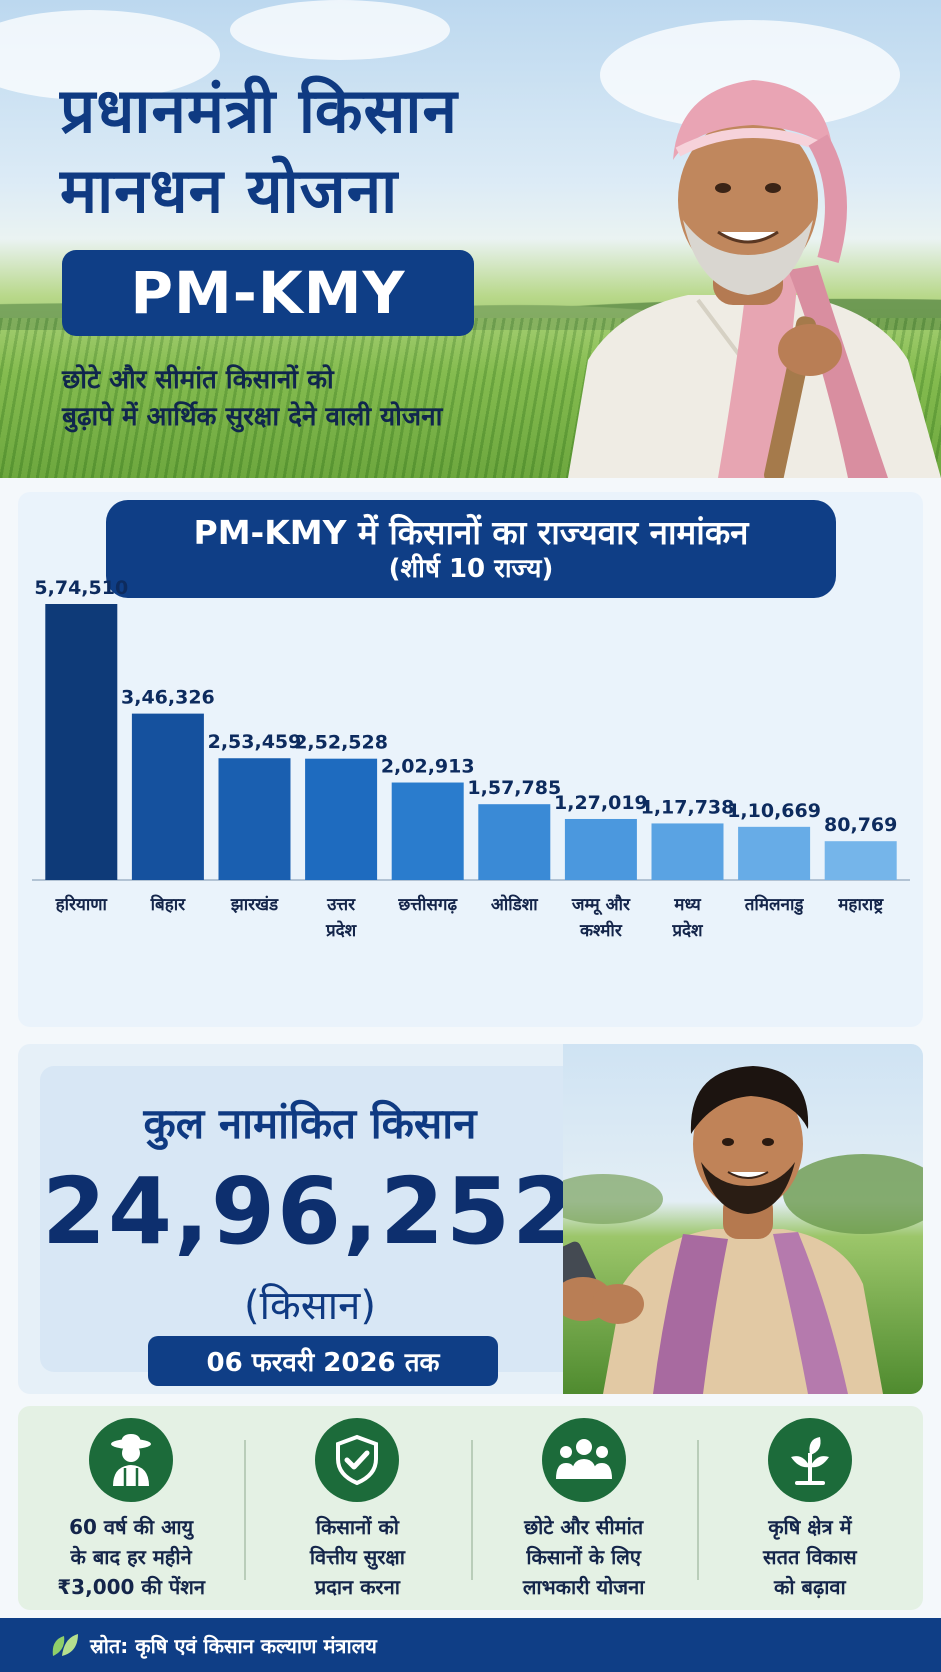 This screenshot has height=1672, width=941. Describe the element at coordinates (357, 1587) in the screenshot. I see `benefit-line: प्रदान करना` at that location.